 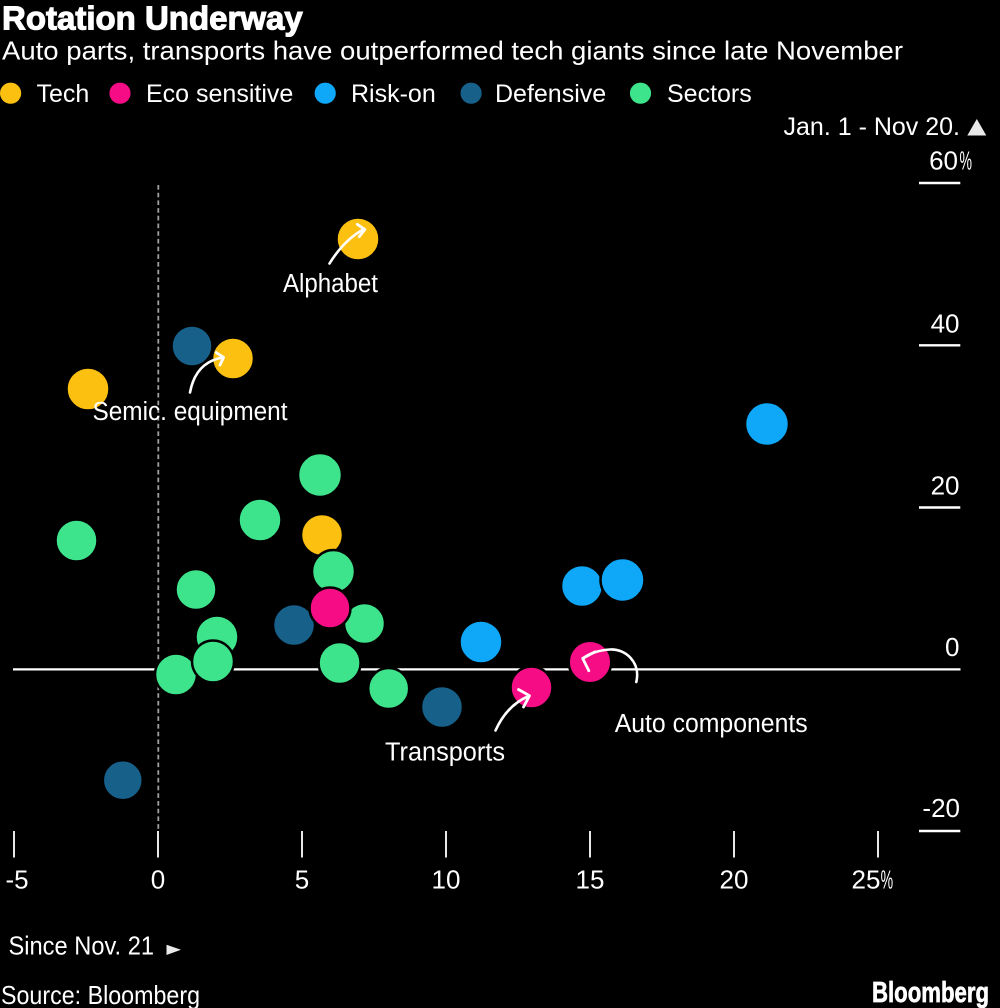 I want to click on svg-text: 5, so click(x=302, y=880).